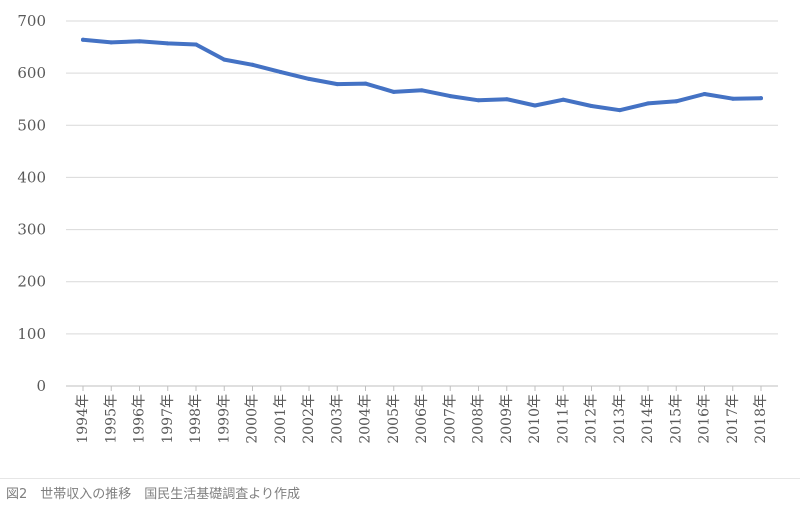  What do you see at coordinates (422, 419) in the screenshot?
I see `x-tick-label: 2006年` at bounding box center [422, 419].